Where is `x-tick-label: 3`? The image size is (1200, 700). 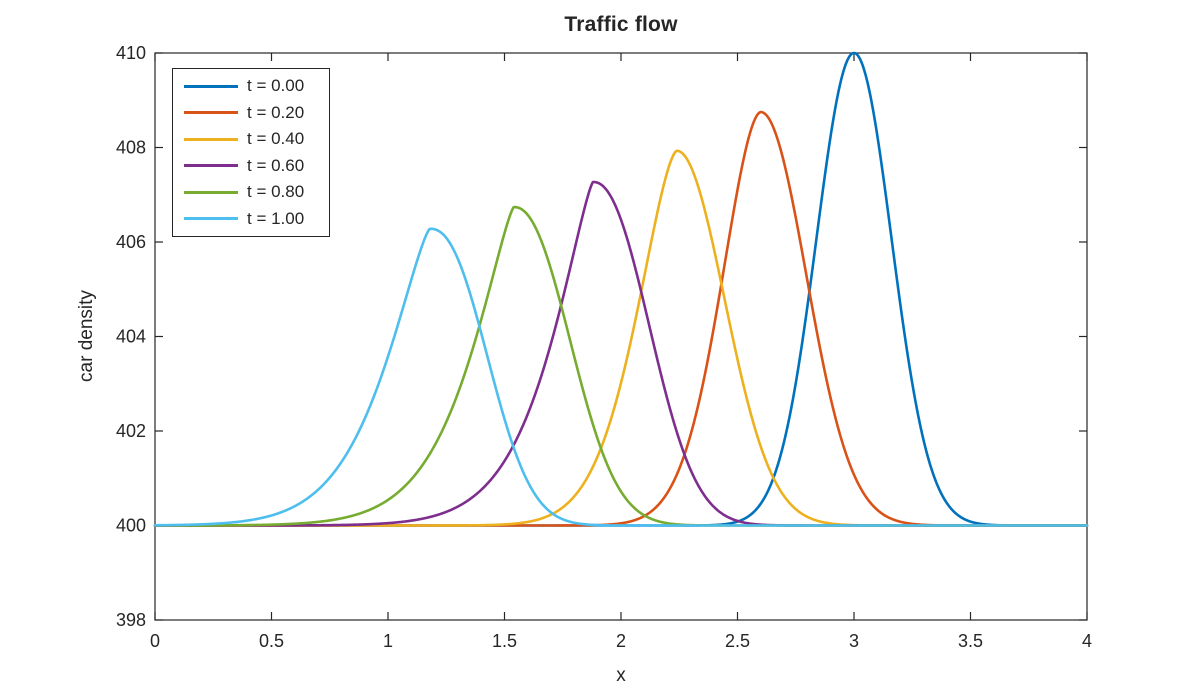 x-tick-label: 3 is located at coordinates (854, 641).